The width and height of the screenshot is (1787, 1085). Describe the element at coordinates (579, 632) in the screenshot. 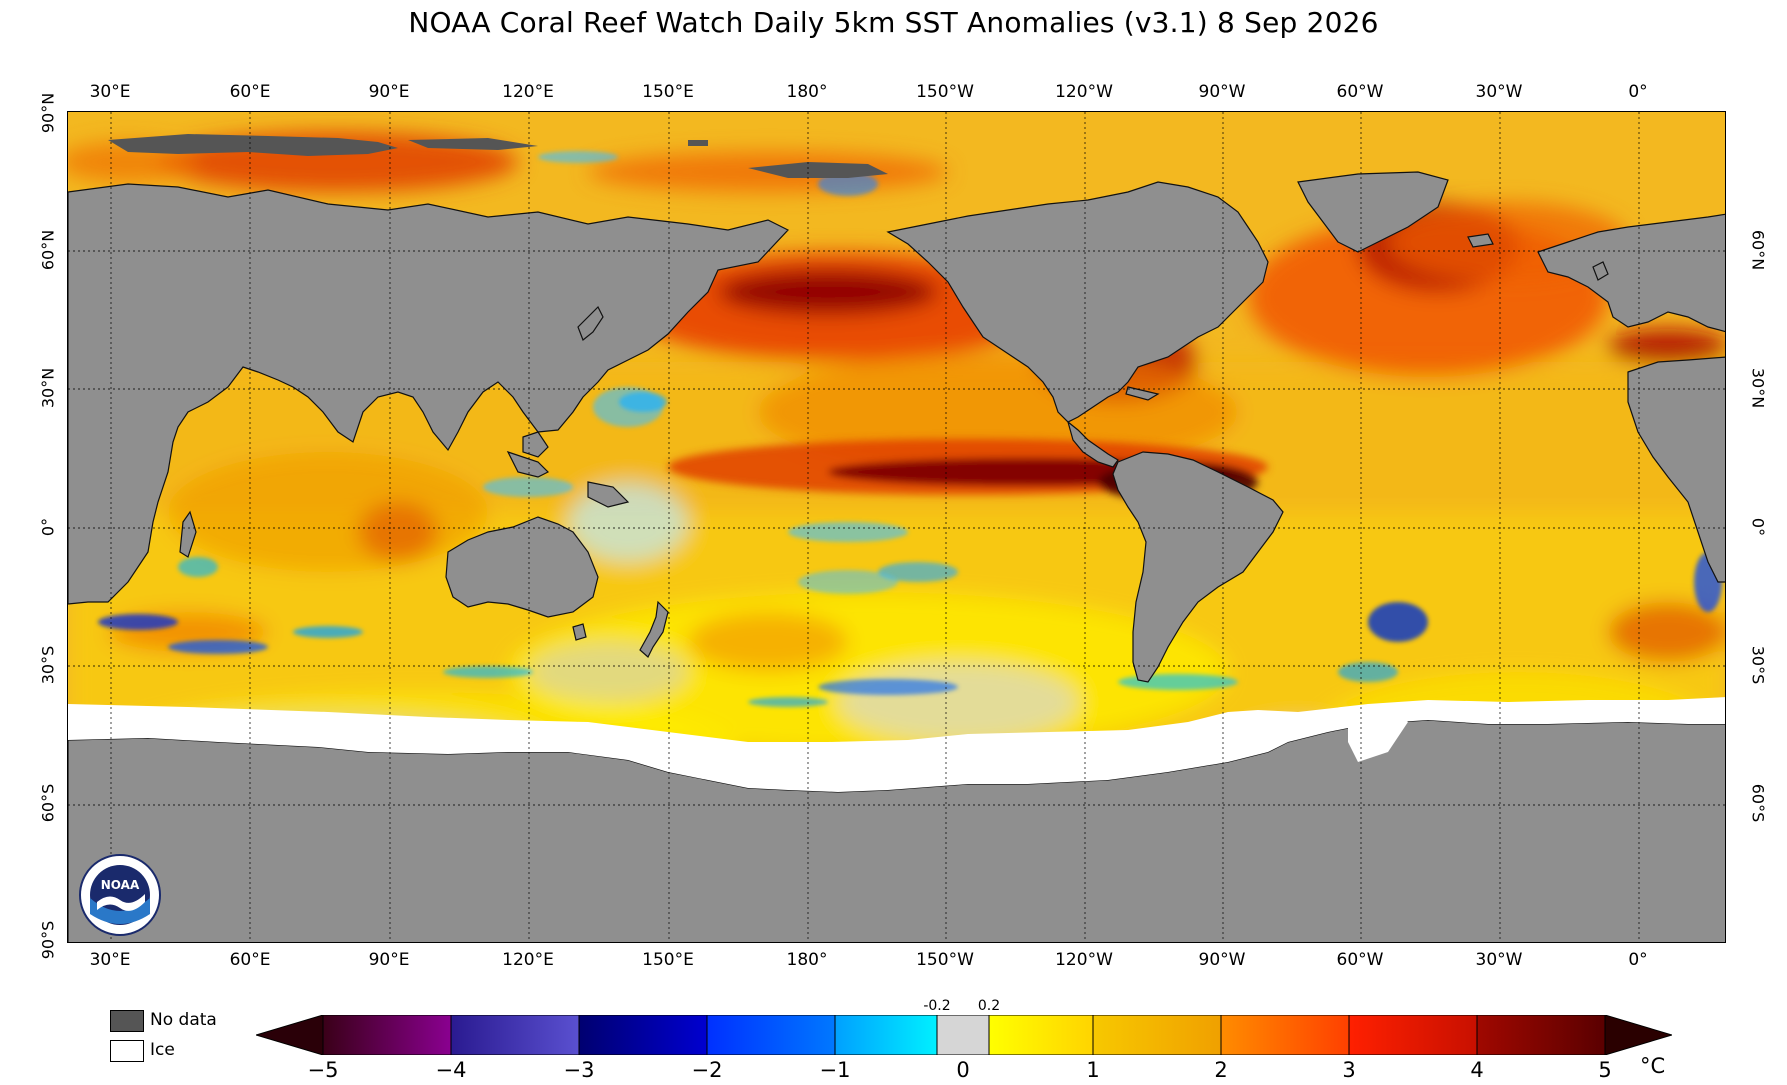

I see `land-tasmania` at that location.